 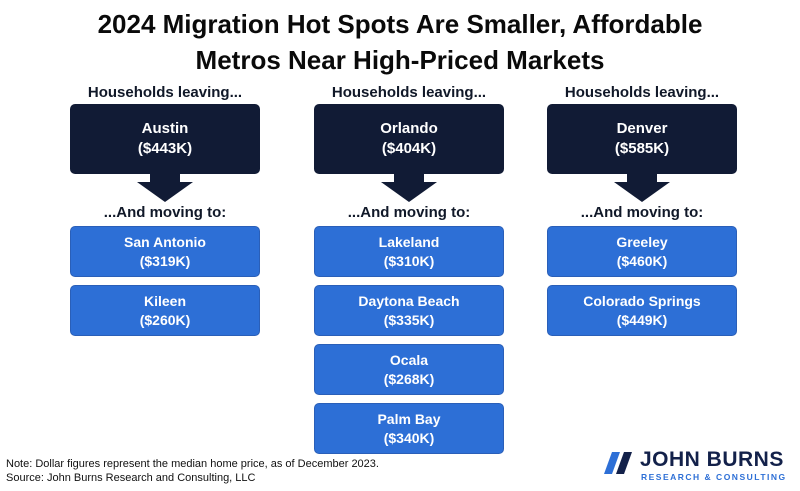 I want to click on destination-price: ($460K), so click(x=642, y=260).